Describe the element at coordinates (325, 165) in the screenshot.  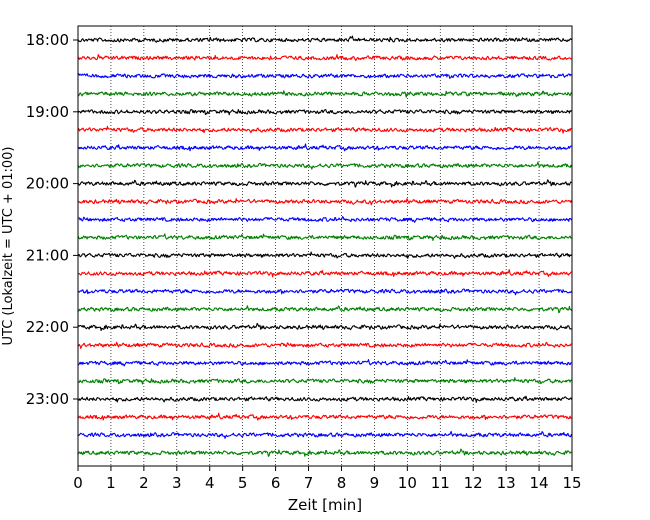
I see `trace-1945` at that location.